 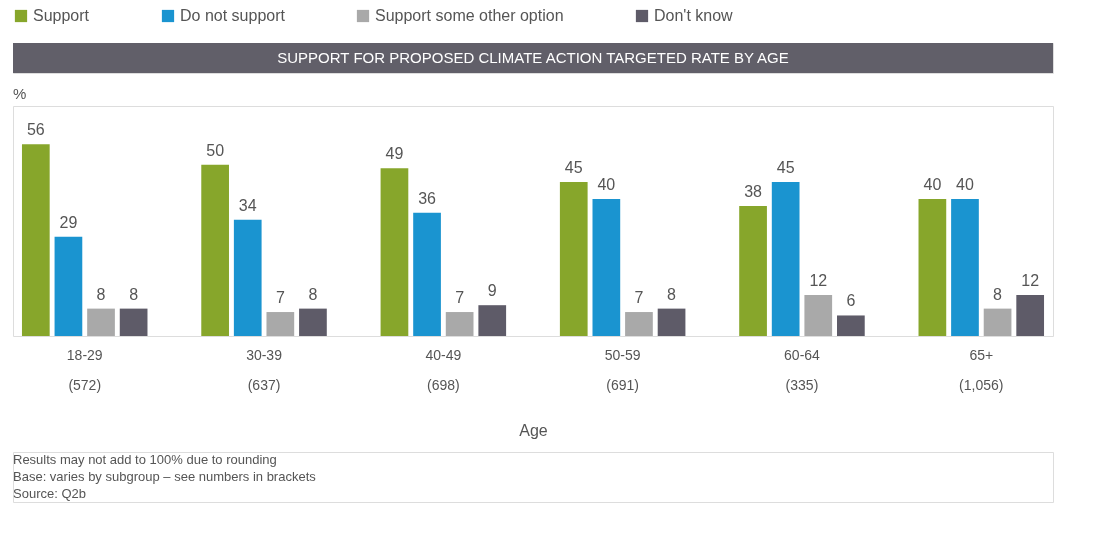 What do you see at coordinates (49, 493) in the screenshot?
I see `source-note: Source: Q2b` at bounding box center [49, 493].